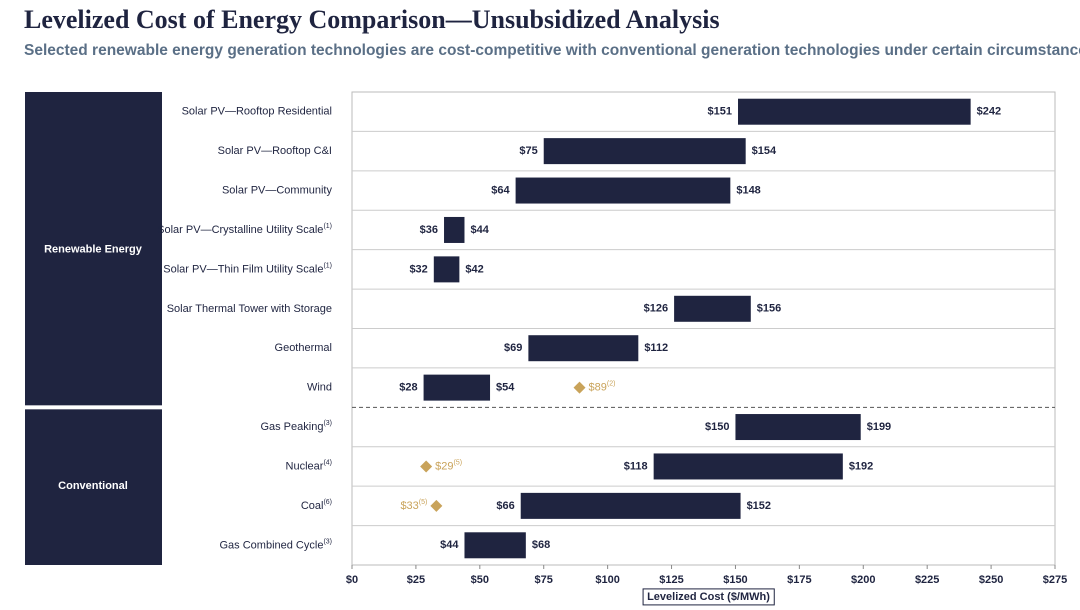  I want to click on low-label: $126, so click(656, 309).